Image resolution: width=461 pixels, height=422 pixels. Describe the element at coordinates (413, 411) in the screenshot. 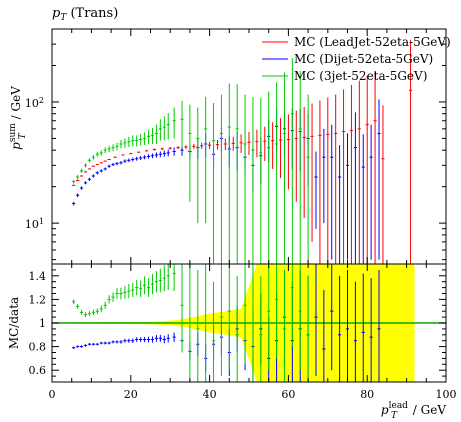

I see `x-axis-label: plead T / GeV` at that location.